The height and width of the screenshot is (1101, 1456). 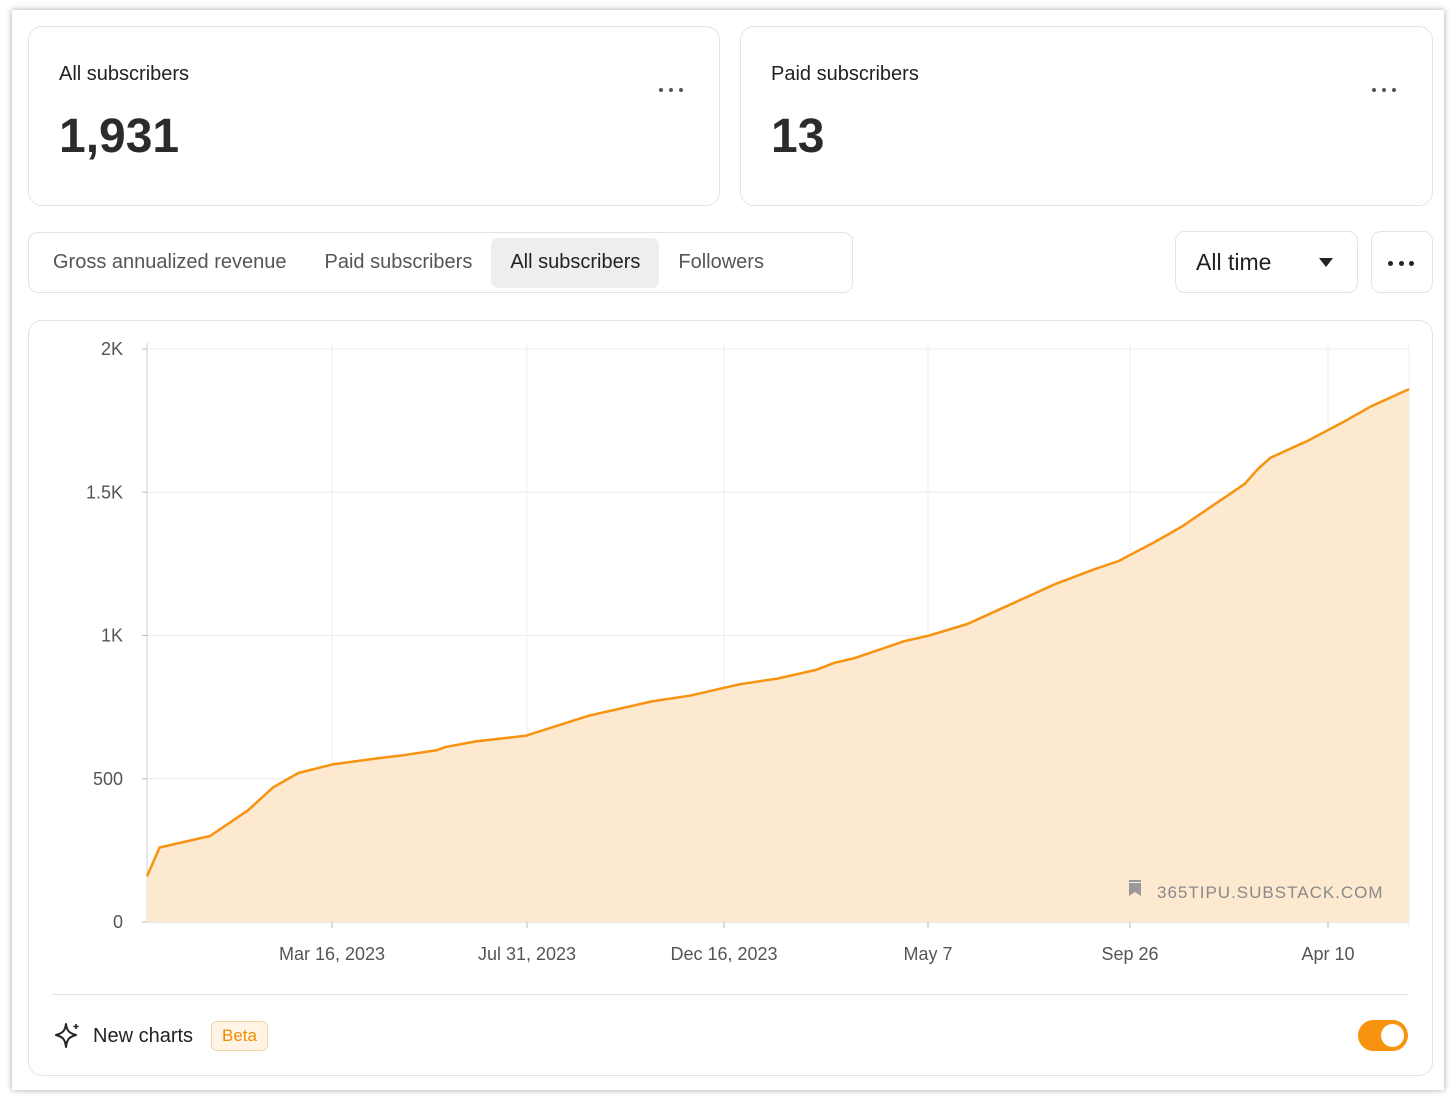 What do you see at coordinates (1270, 892) in the screenshot?
I see `watermark-text: 365TIPU.SUBSTACK.COM` at bounding box center [1270, 892].